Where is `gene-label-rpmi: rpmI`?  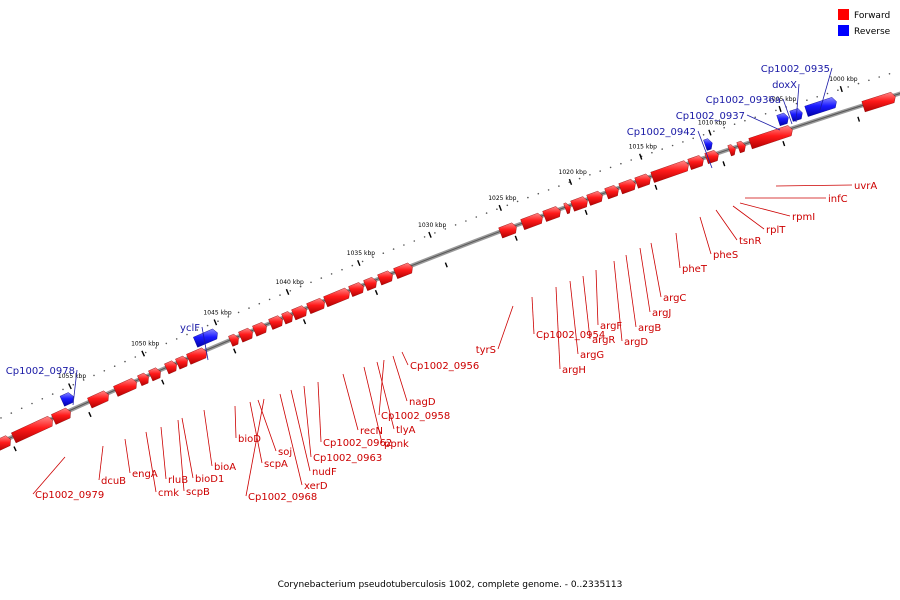
gene-label-rpmi: rpmI is located at coordinates (803, 217).